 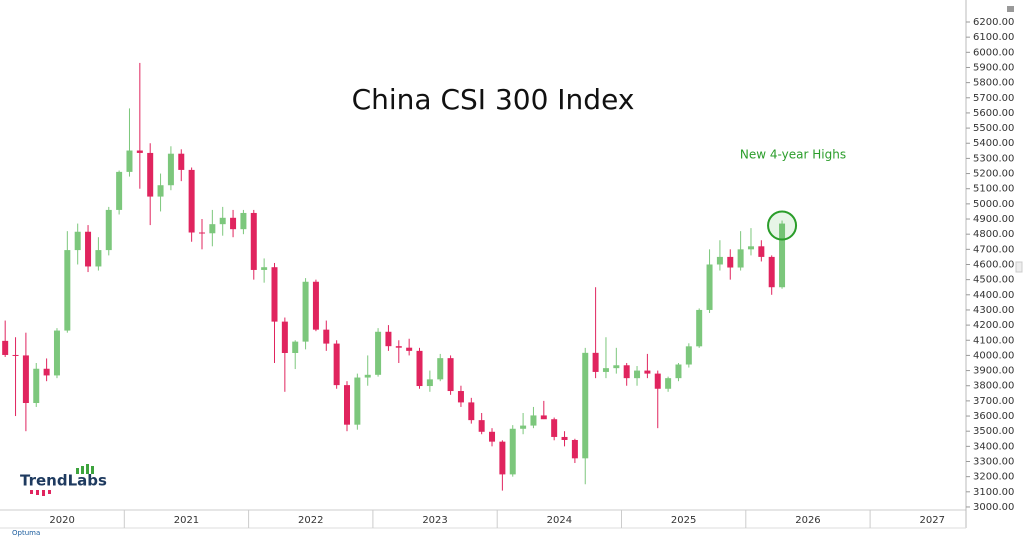 I want to click on y-tick-label: 3500.00, so click(x=993, y=431).